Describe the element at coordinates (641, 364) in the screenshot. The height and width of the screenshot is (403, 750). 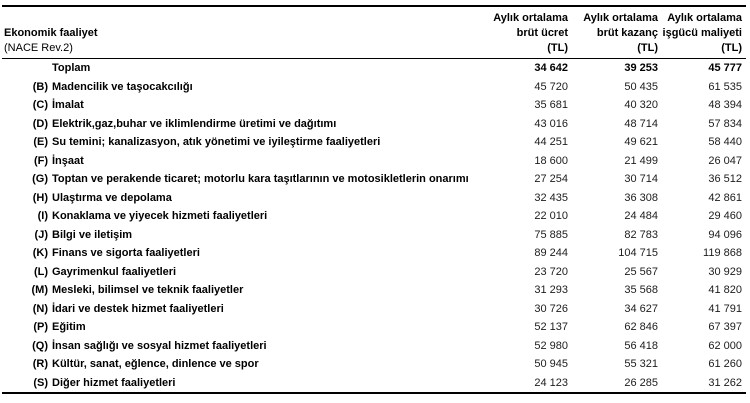
I see `value-gross-earnings: 55 321` at that location.